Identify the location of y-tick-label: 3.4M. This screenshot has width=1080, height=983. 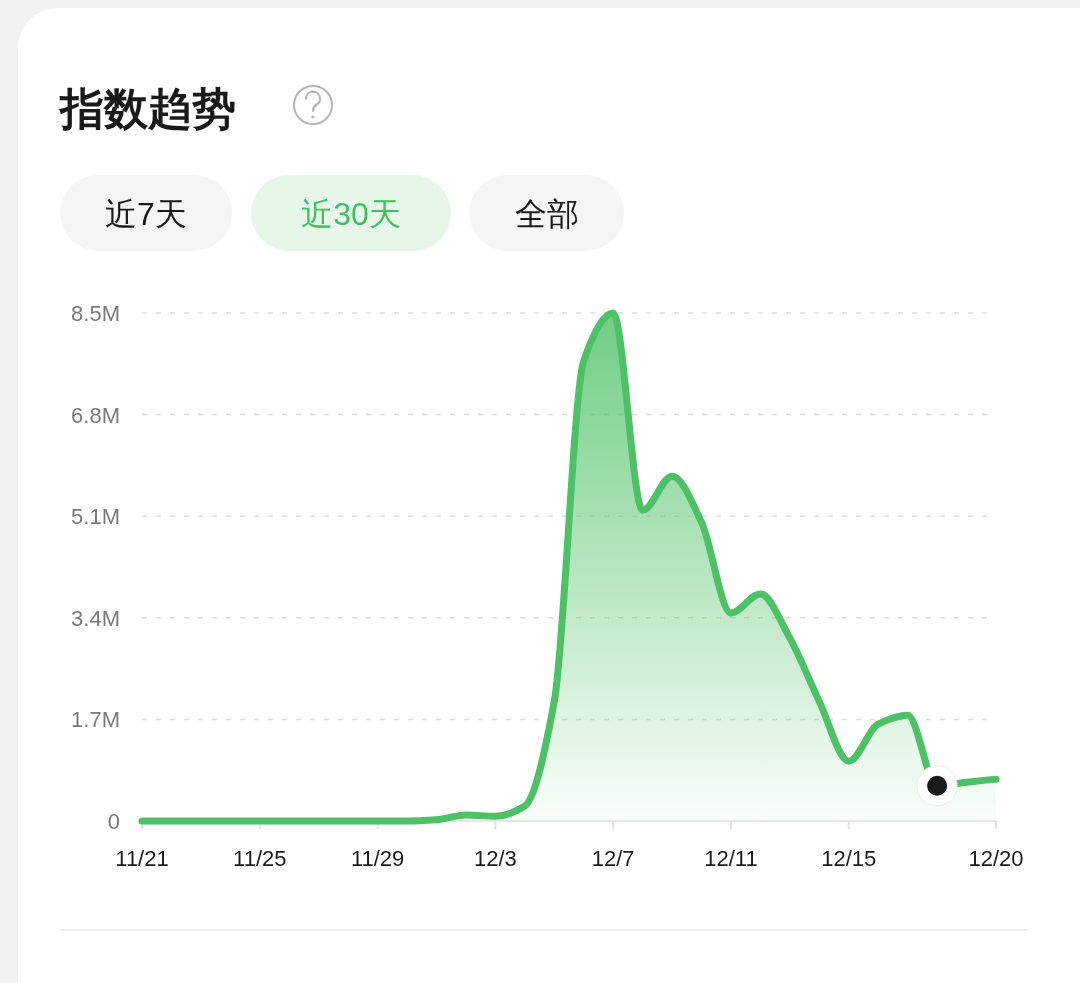
(95, 618).